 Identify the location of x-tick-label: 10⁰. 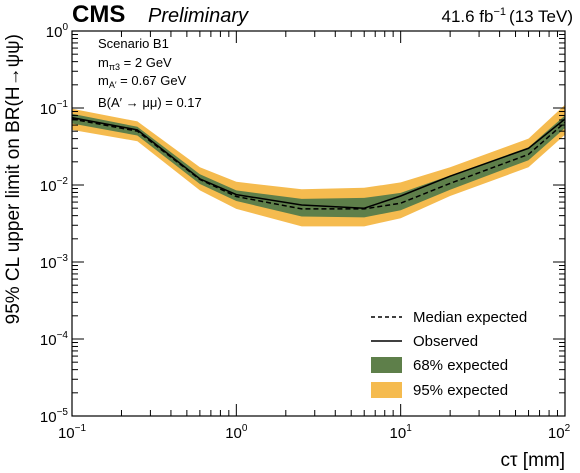
(236, 432).